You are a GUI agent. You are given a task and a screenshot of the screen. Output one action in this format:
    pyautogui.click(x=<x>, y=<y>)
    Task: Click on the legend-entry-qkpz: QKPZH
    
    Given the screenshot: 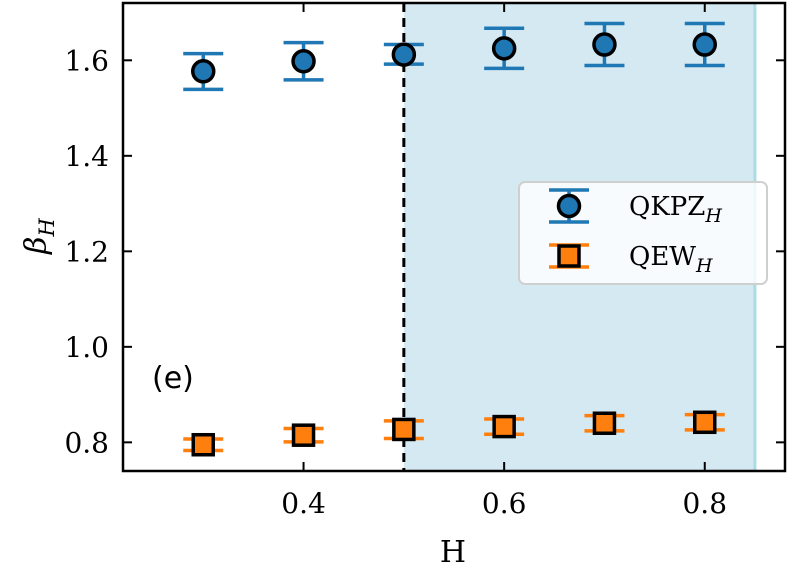 What is the action you would take?
    pyautogui.click(x=635, y=207)
    